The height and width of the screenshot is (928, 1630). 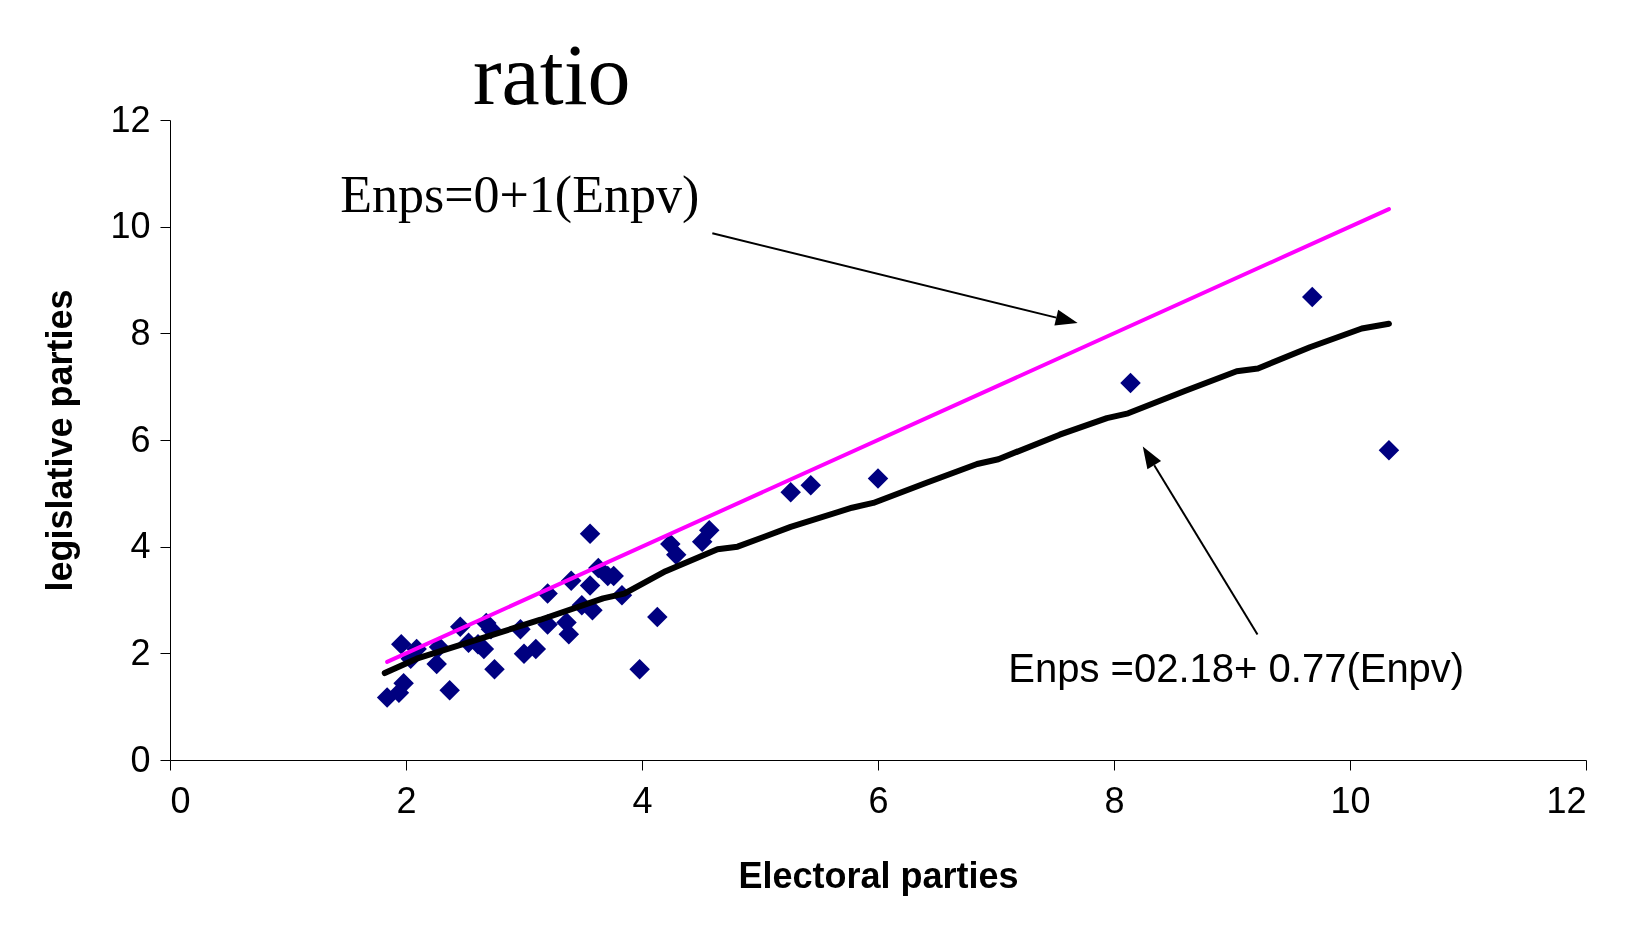 What do you see at coordinates (60, 440) in the screenshot?
I see `y-axis-title: legislative parties` at bounding box center [60, 440].